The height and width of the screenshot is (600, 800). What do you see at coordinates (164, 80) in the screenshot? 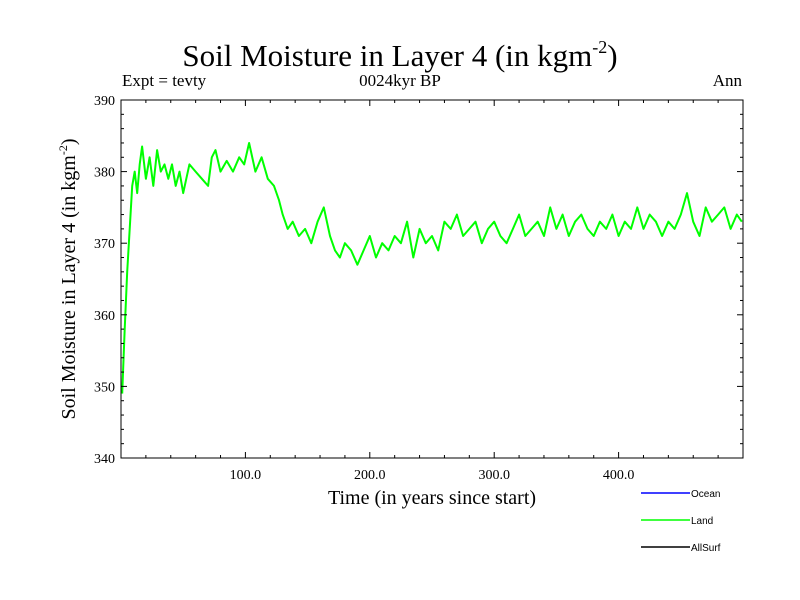
I see `experiment-label: Expt = tevty` at bounding box center [164, 80].